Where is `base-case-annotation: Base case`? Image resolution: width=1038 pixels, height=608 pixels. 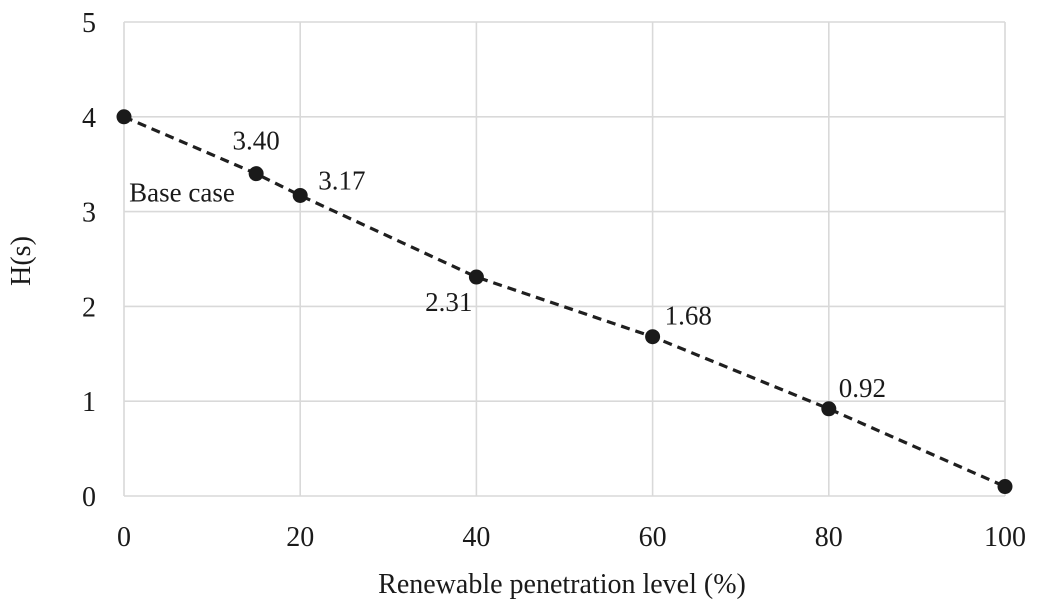
base-case-annotation: Base case is located at coordinates (182, 193).